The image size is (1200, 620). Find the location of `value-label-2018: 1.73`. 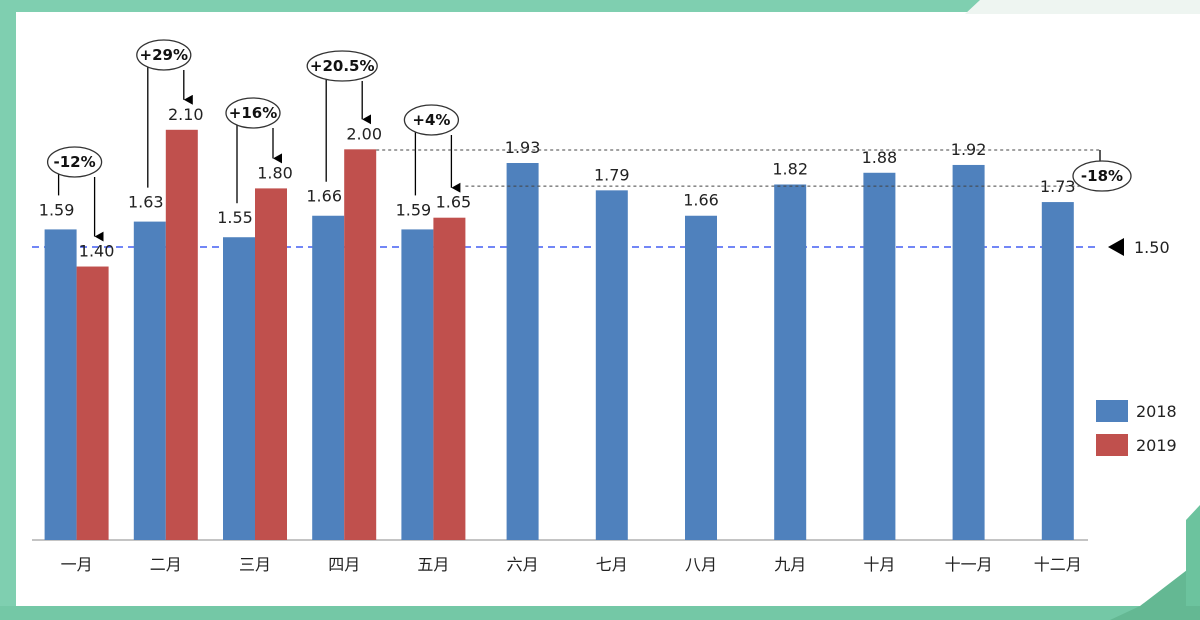

value-label-2018: 1.73 is located at coordinates (1058, 186).